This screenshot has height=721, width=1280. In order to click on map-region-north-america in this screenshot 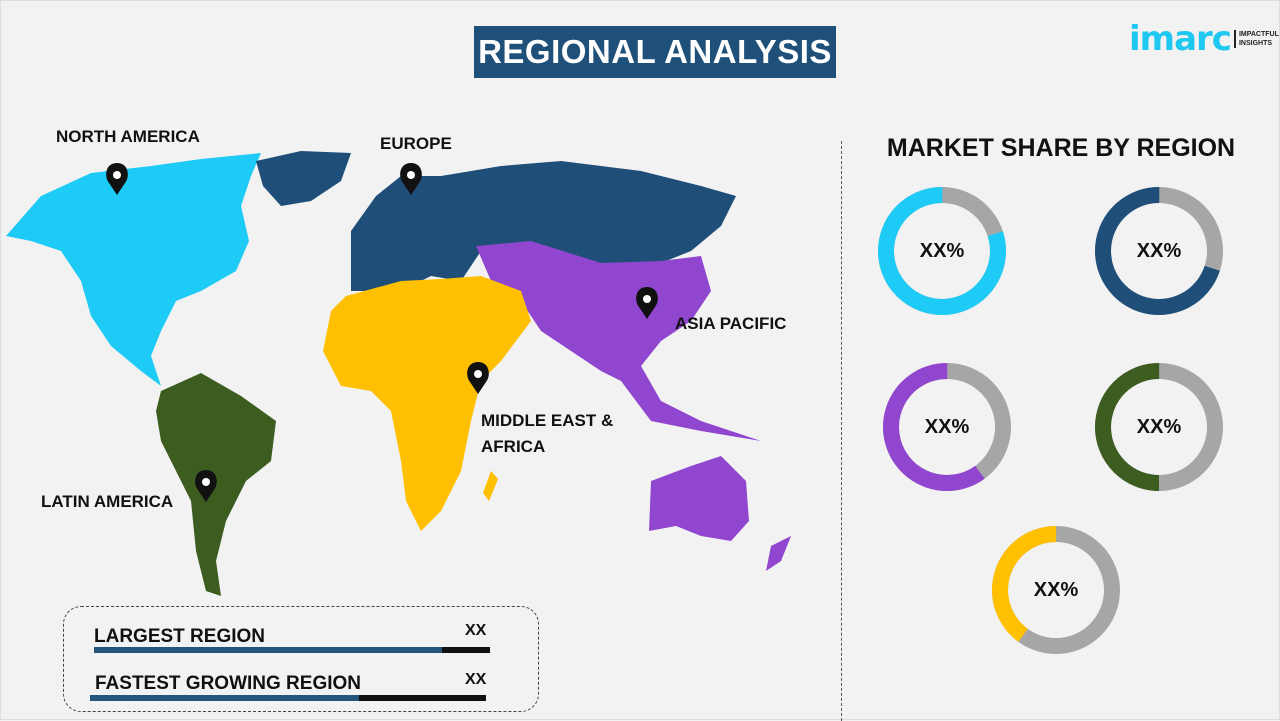, I will do `click(133, 269)`.